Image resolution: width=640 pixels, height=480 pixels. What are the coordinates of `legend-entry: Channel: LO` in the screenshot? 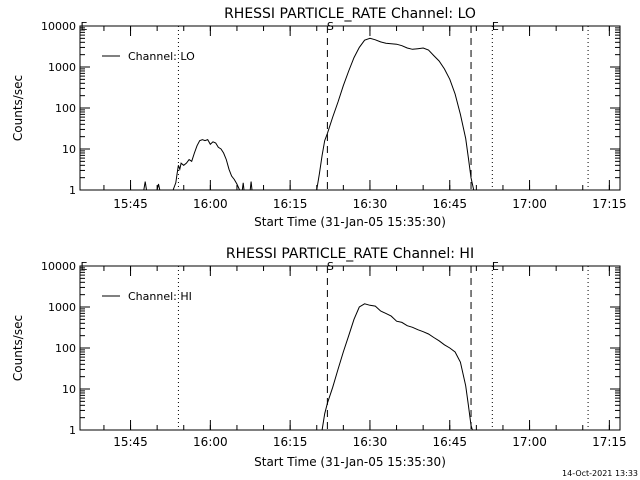 It's located at (161, 56).